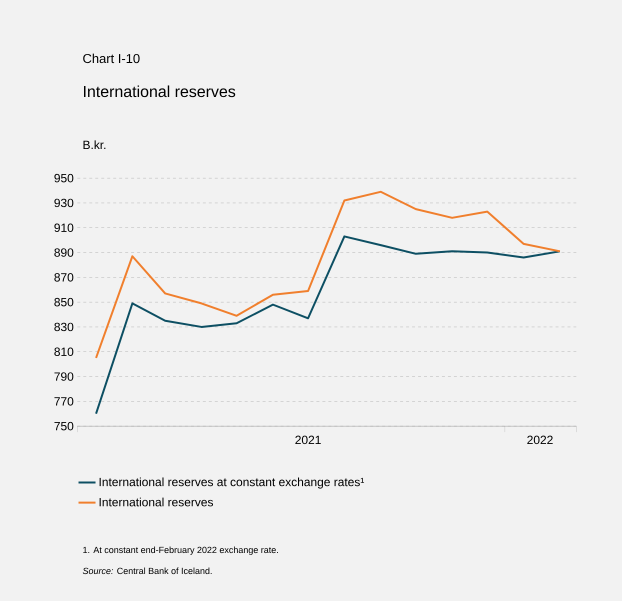 This screenshot has width=622, height=601. Describe the element at coordinates (147, 570) in the screenshot. I see `text: Source: Central Bank of Iceland.` at that location.